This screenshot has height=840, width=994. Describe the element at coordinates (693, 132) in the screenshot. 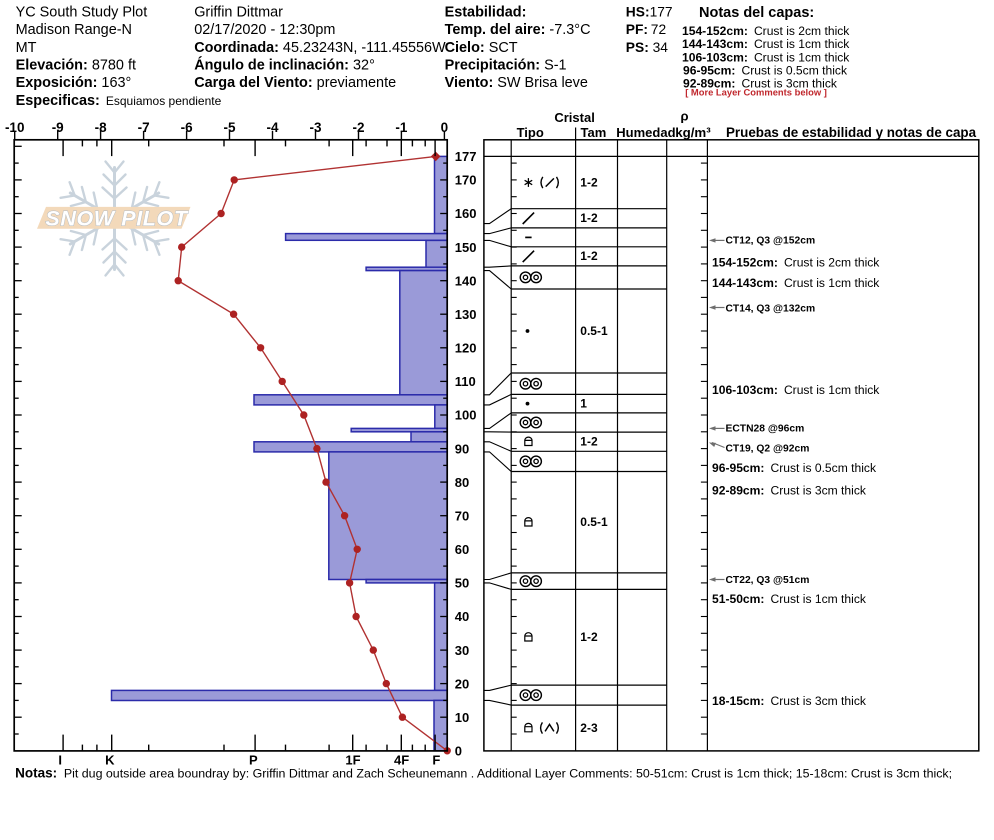

I see `svg-text: kg/m³` at that location.